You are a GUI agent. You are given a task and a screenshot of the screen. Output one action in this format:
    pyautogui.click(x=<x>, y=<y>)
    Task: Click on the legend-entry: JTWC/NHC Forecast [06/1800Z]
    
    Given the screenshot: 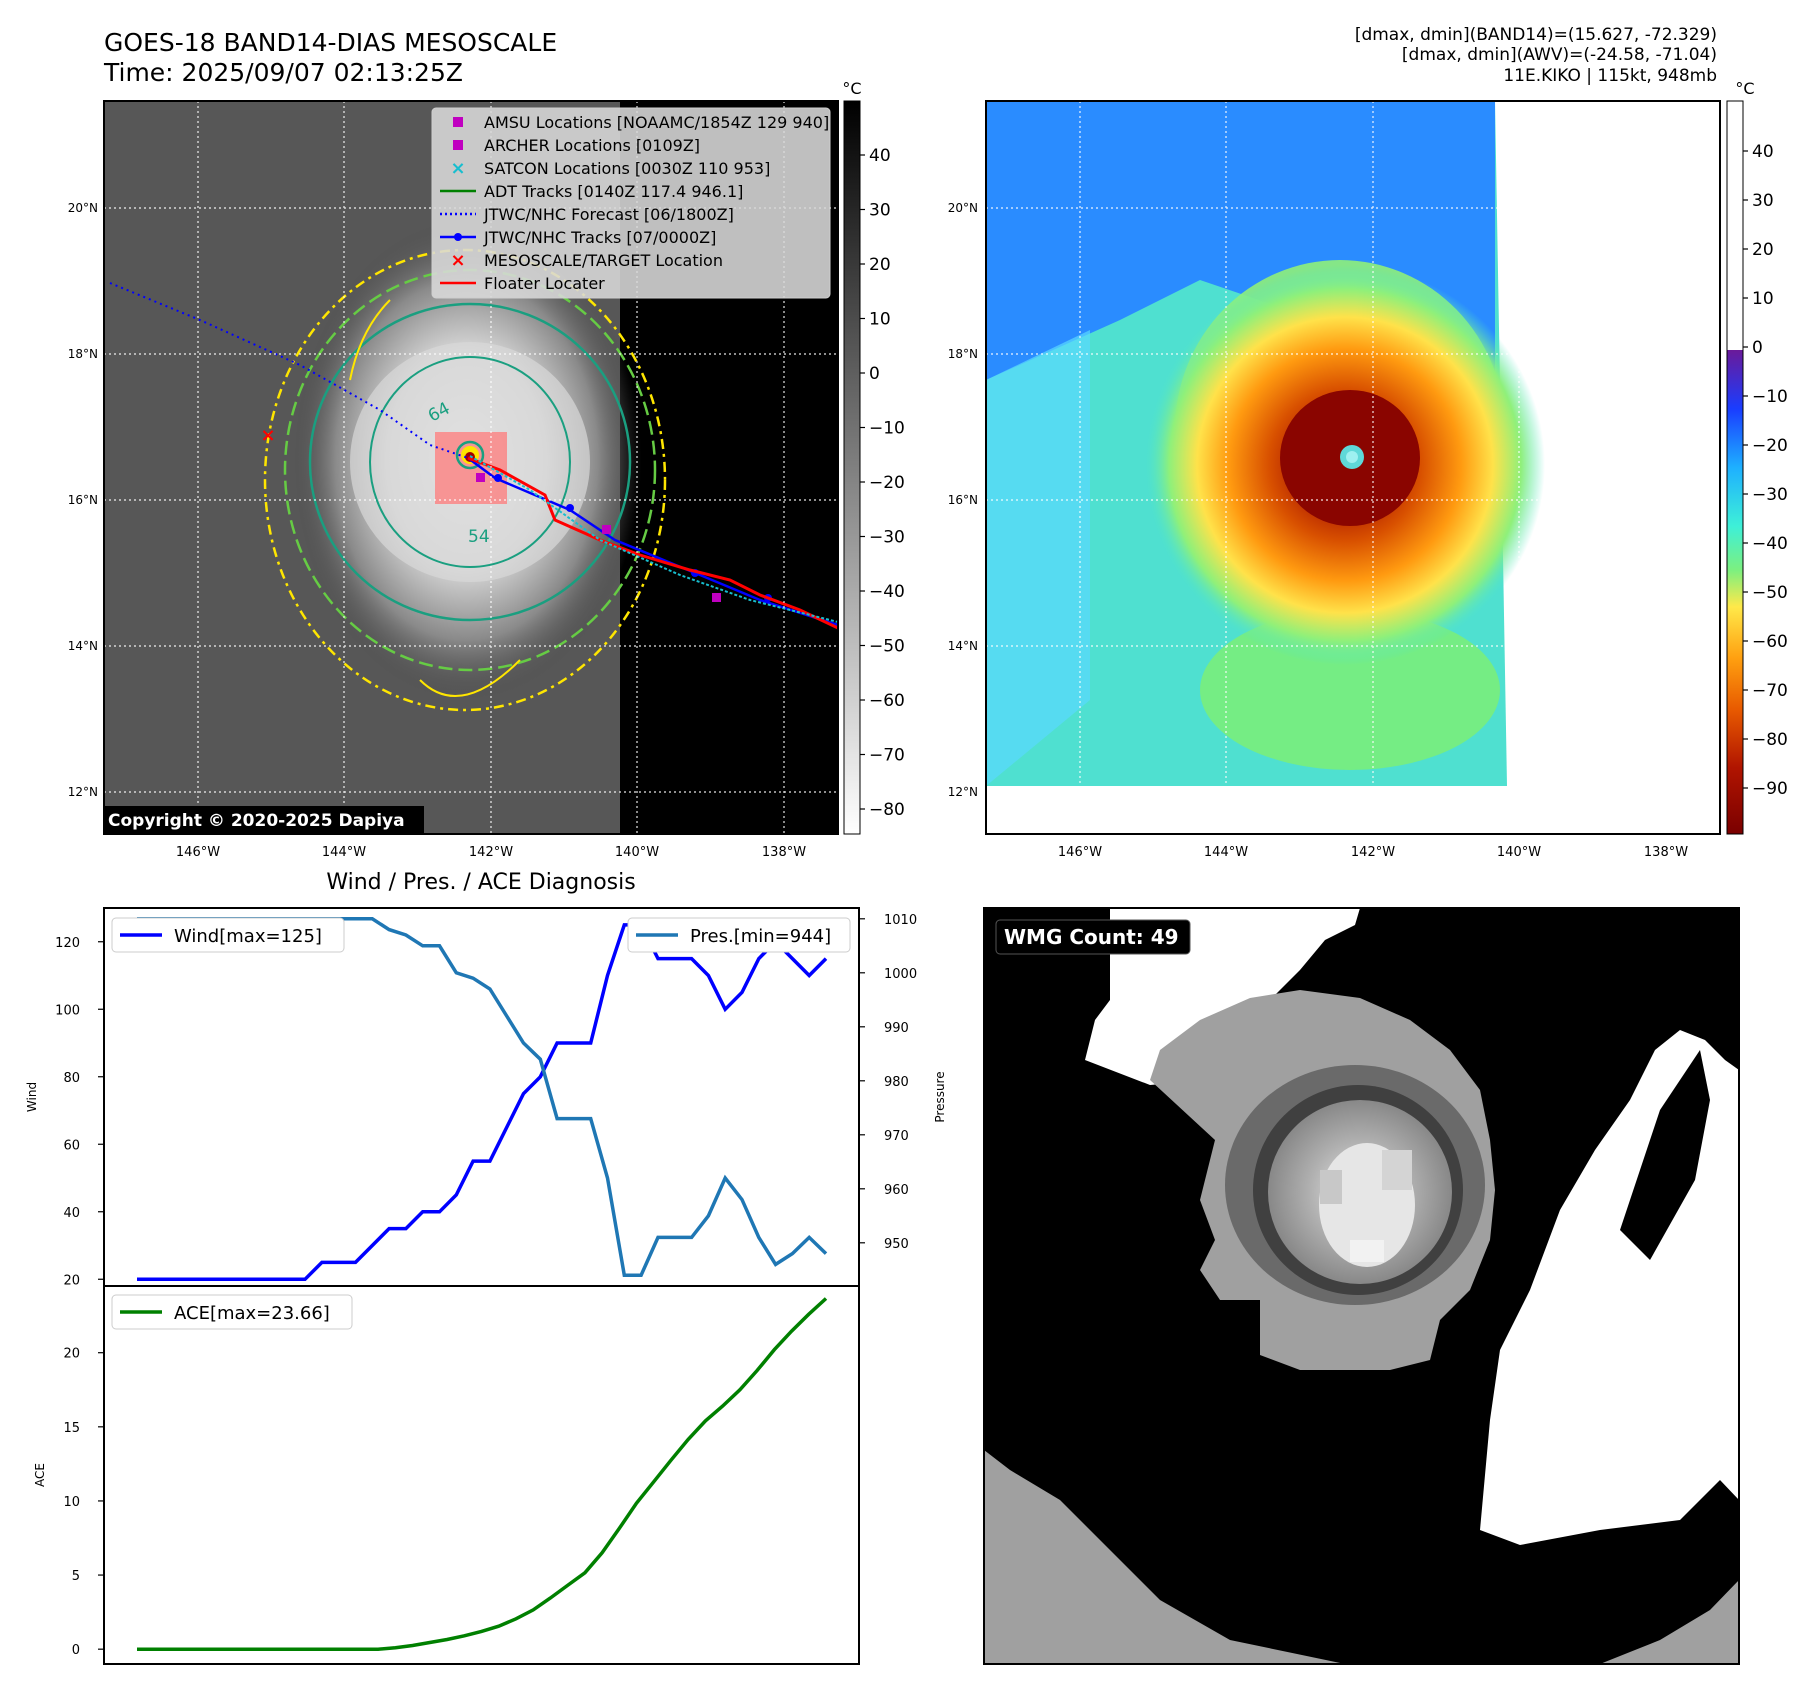 What is the action you would take?
    pyautogui.click(x=587, y=214)
    